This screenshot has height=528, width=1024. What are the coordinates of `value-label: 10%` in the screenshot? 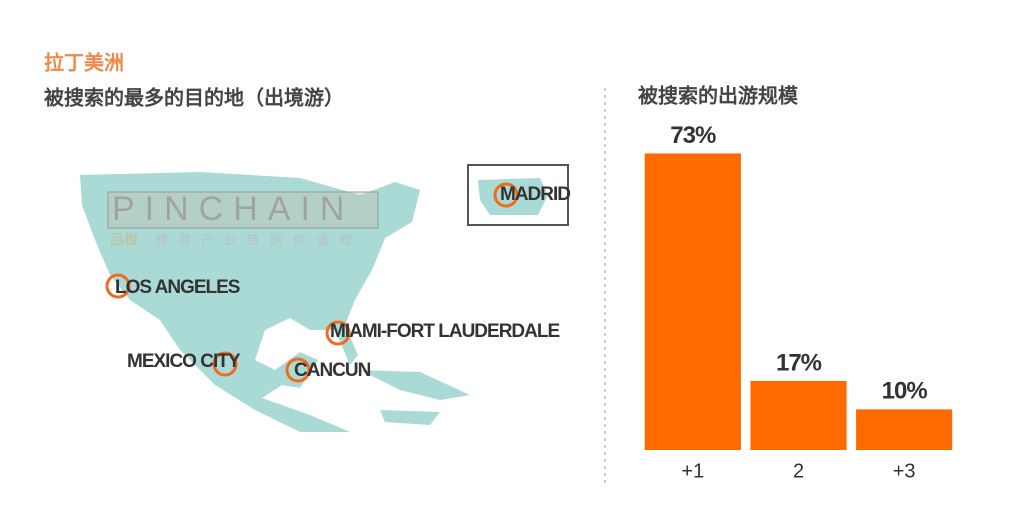 It's located at (905, 391).